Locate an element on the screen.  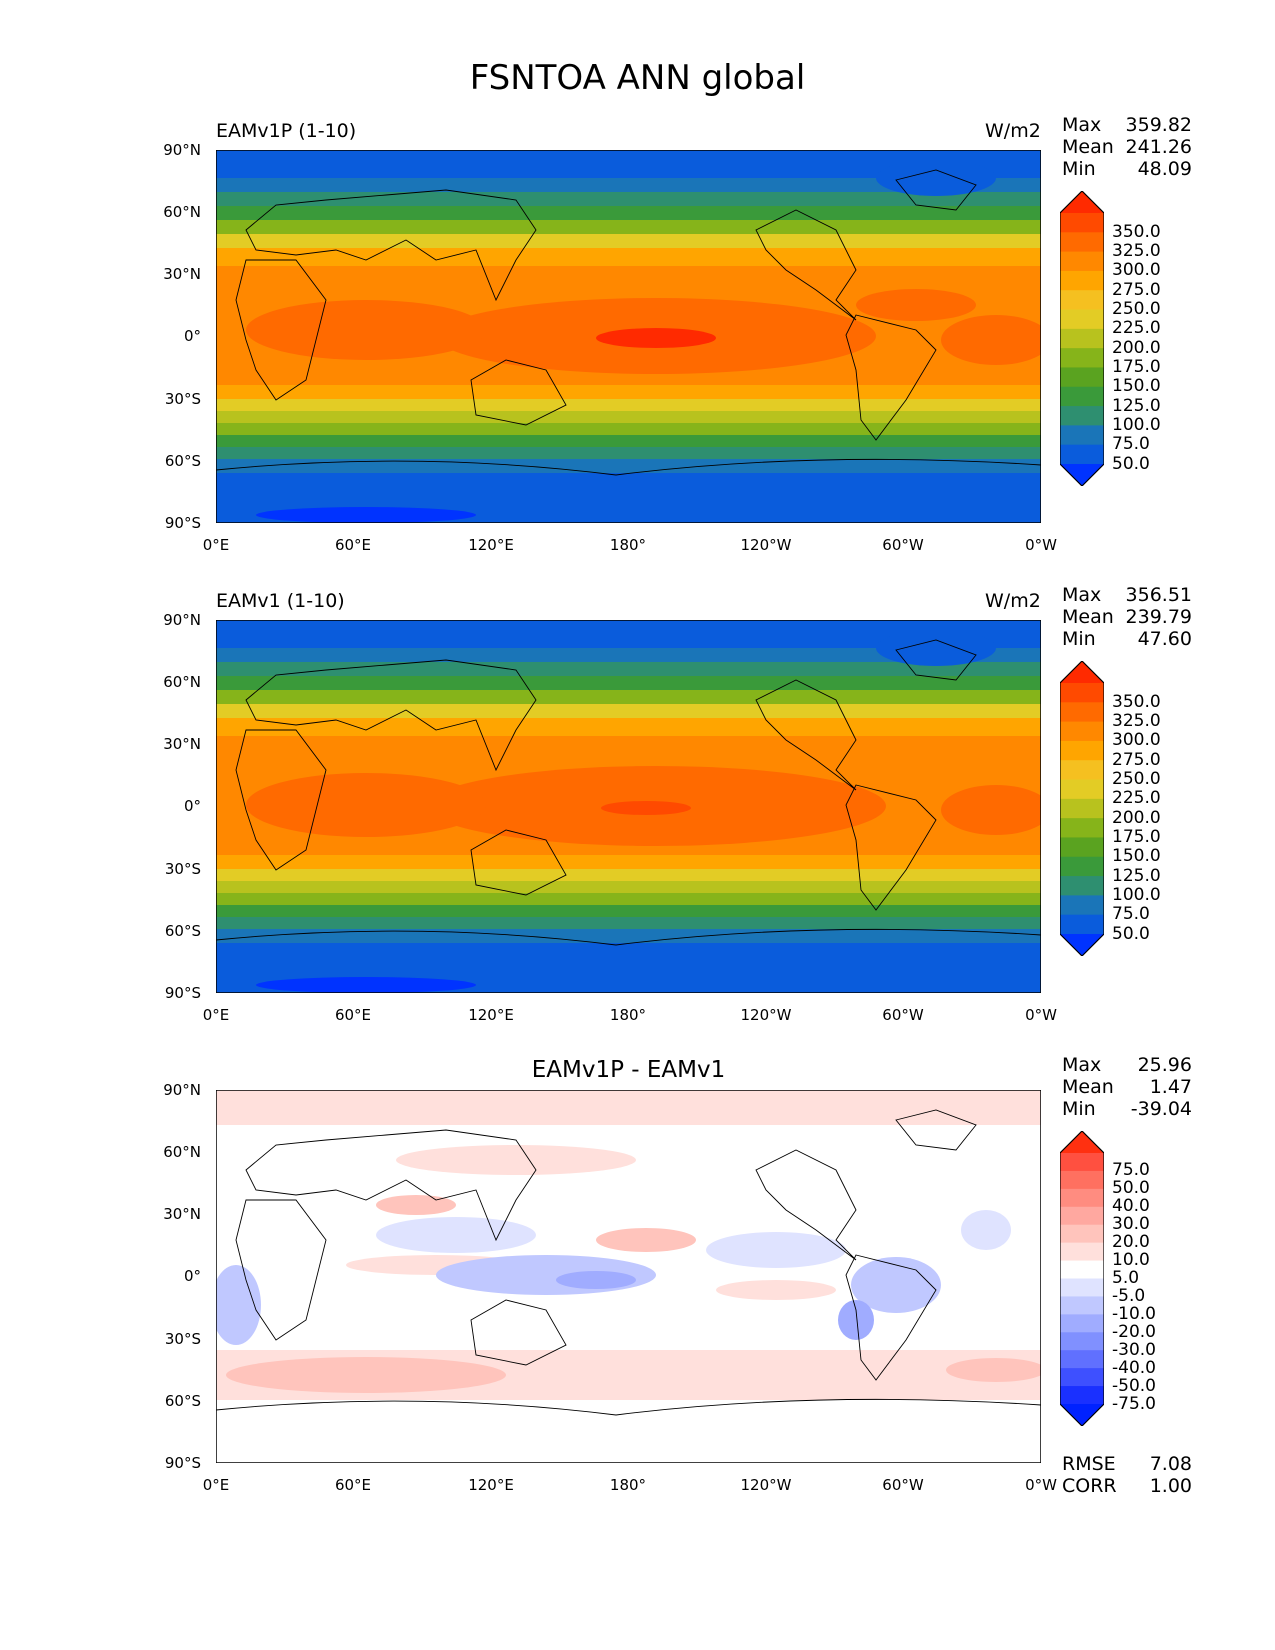
lat-label: 30°N is located at coordinates (182, 1214).